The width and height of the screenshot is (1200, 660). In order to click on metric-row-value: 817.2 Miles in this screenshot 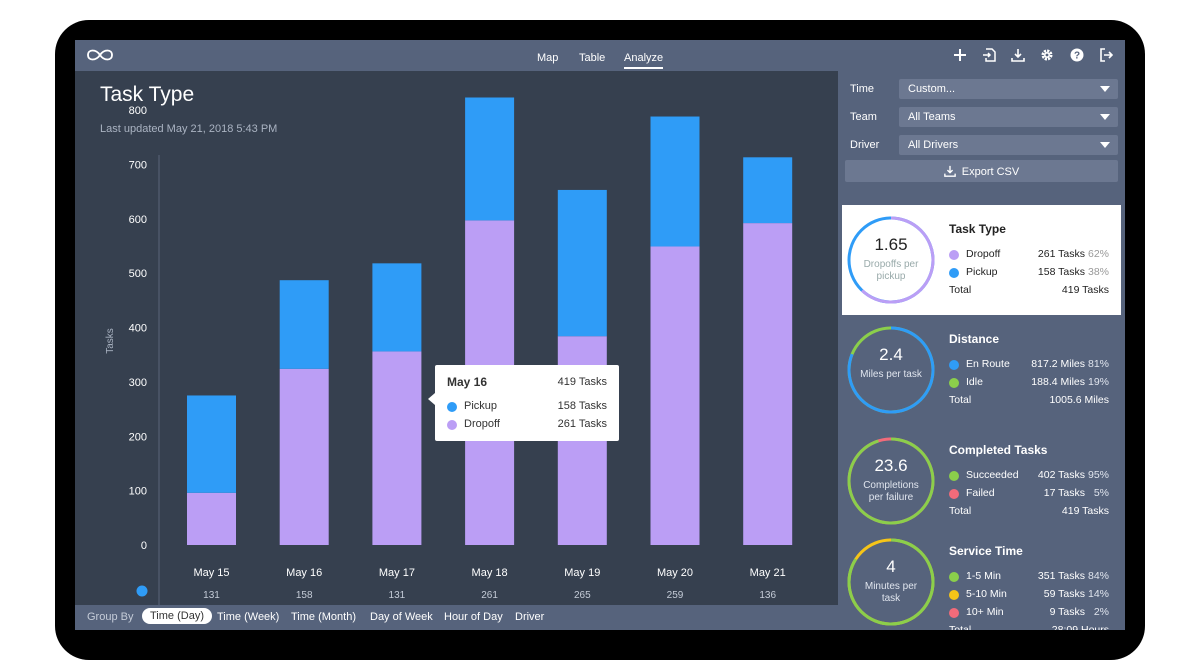, I will do `click(1058, 364)`.